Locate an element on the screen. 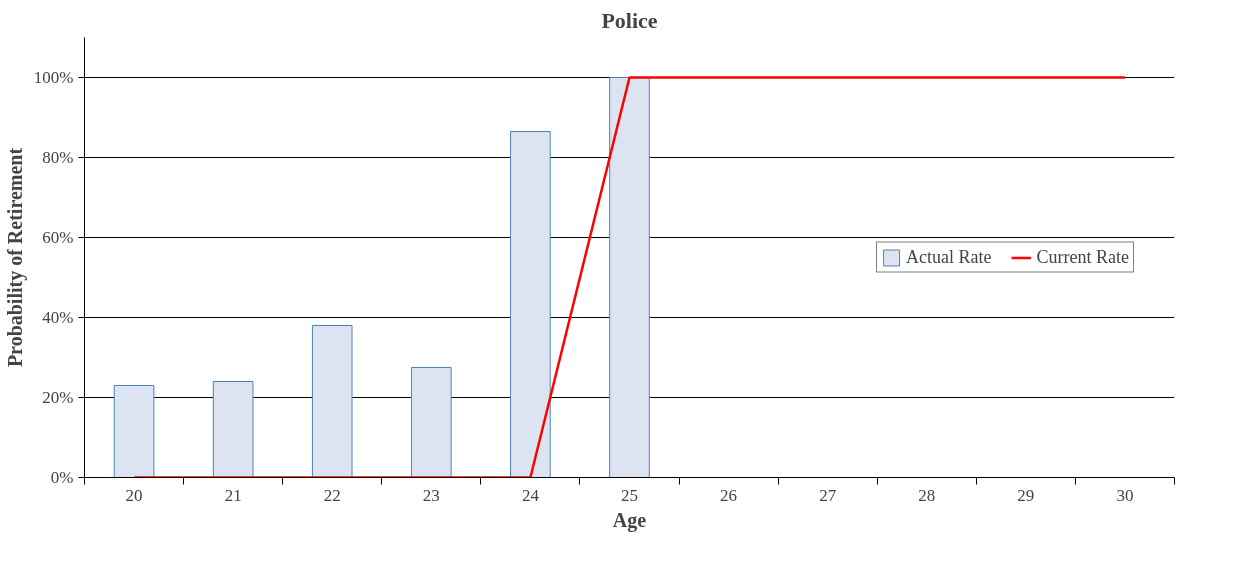 Image resolution: width=1244 pixels, height=585 pixels. x-tick-label: 29 is located at coordinates (1026, 495).